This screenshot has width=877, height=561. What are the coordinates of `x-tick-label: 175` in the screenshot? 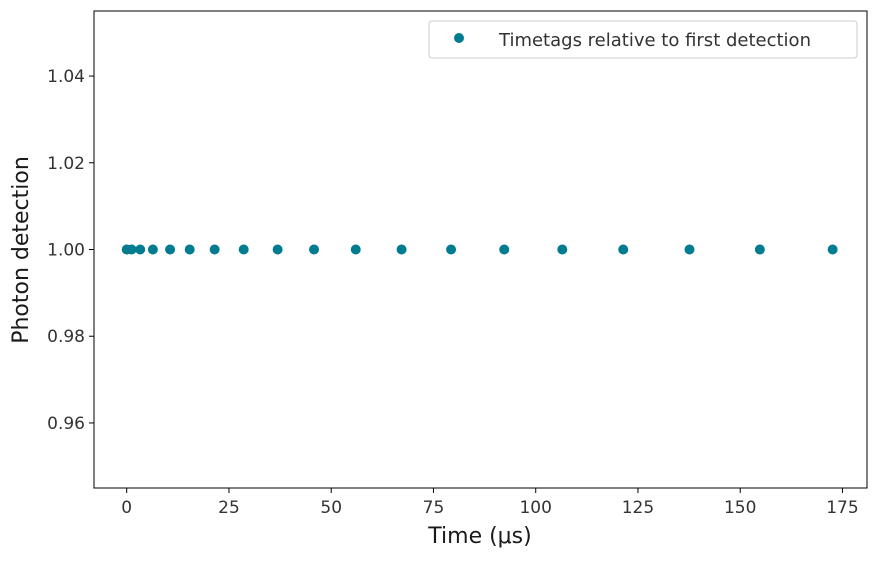 It's located at (842, 508).